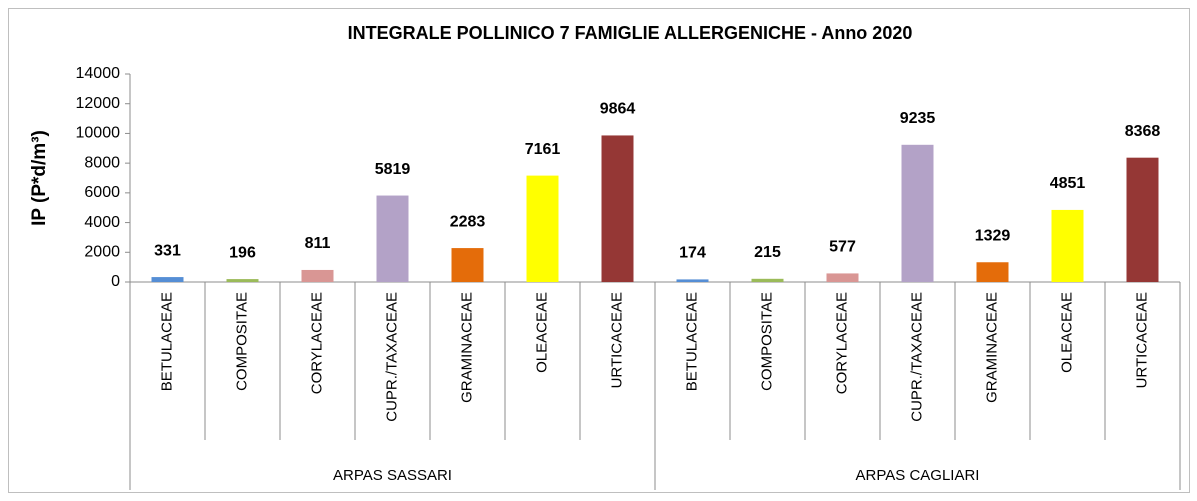  I want to click on value-label: 331, so click(167, 250).